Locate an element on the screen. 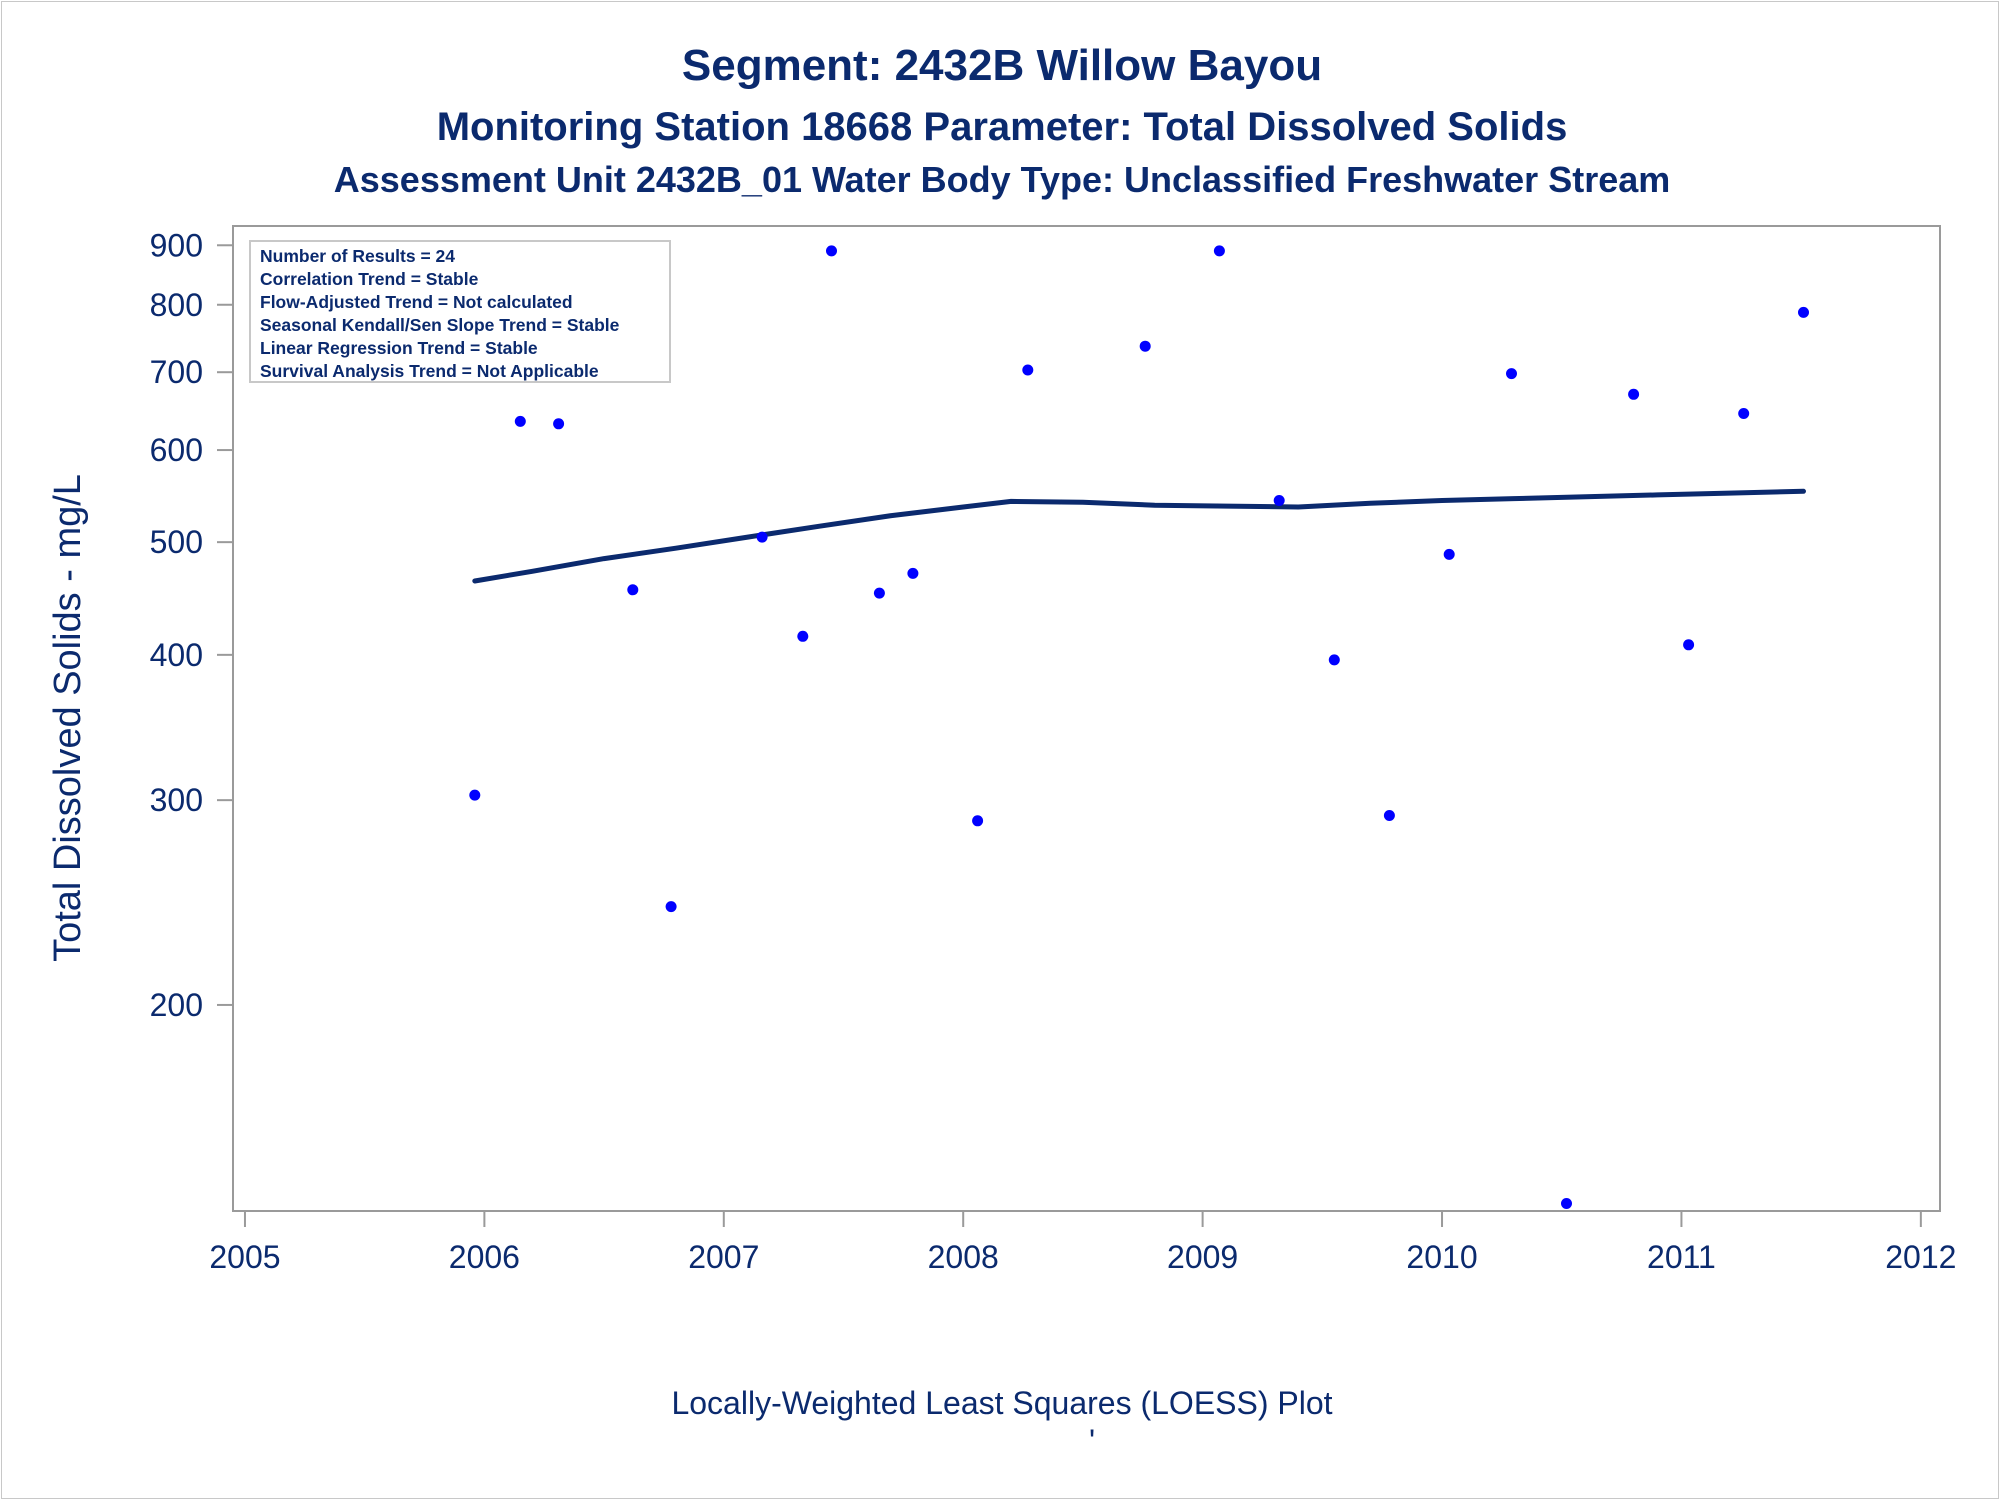 The width and height of the screenshot is (2000, 1502). x-tick-label: 2005 is located at coordinates (244, 1257).